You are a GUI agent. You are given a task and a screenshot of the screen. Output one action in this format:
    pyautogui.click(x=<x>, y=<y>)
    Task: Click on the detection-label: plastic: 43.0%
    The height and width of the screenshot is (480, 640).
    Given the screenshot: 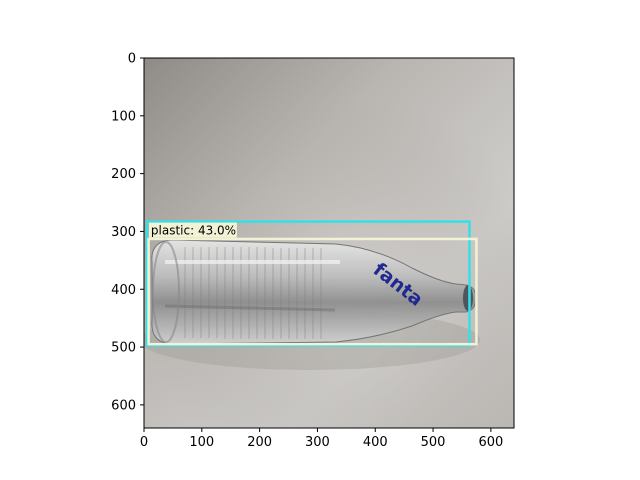 What is the action you would take?
    pyautogui.click(x=193, y=231)
    